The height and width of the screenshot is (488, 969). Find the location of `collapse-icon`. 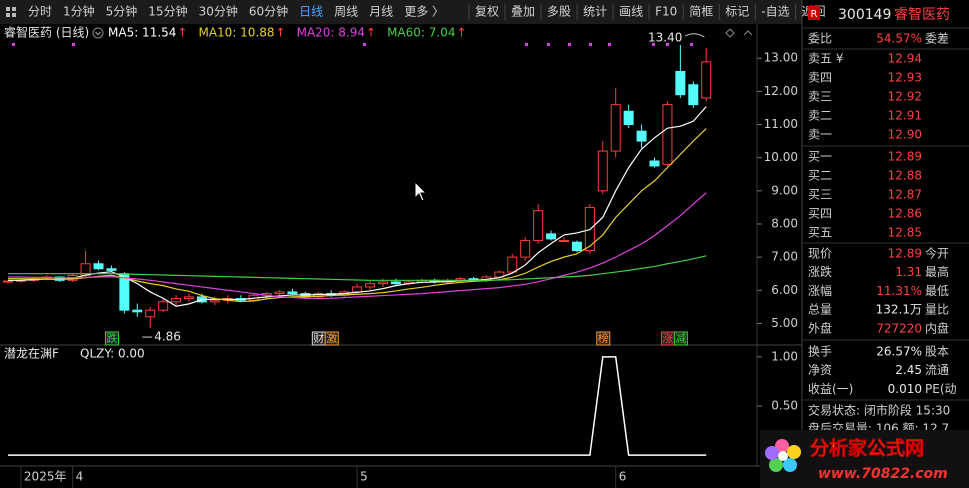

collapse-icon is located at coordinates (748, 33).